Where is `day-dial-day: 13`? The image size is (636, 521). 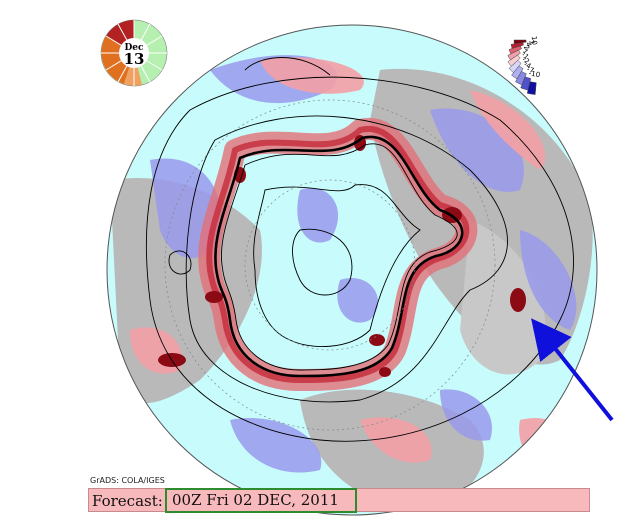
day-dial-day: 13 is located at coordinates (134, 59).